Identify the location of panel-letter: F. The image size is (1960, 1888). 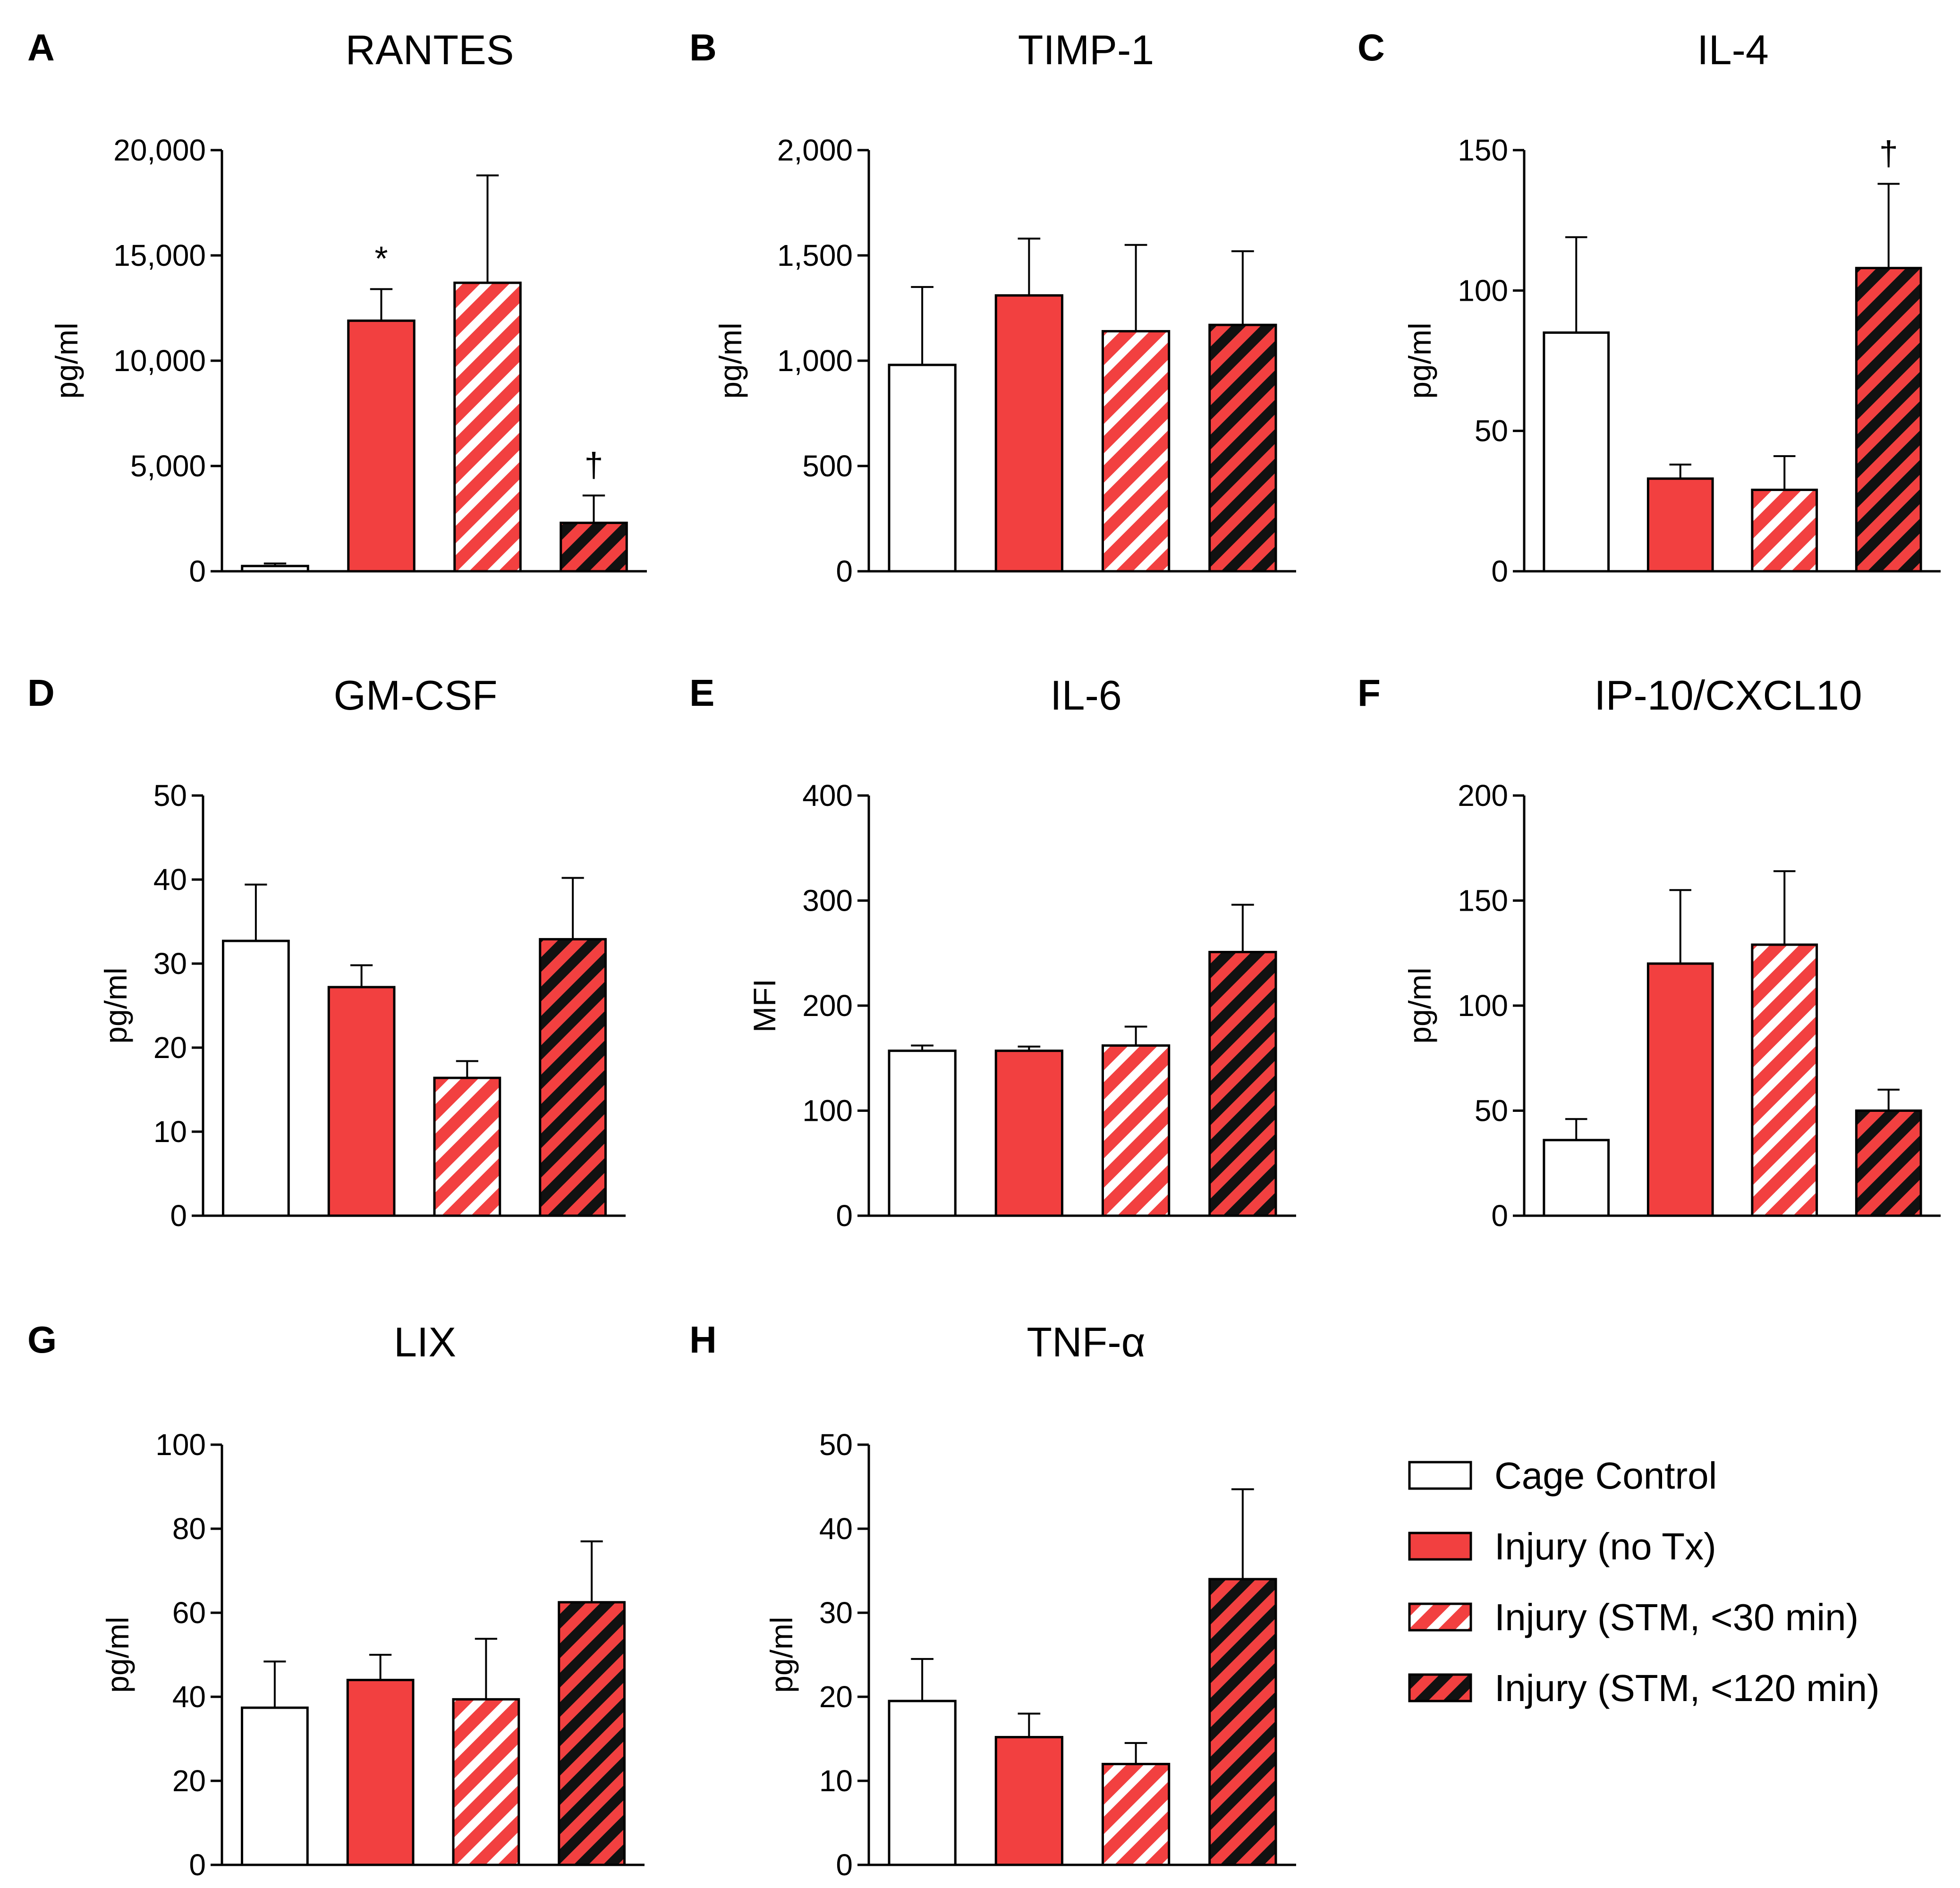
(1369, 693).